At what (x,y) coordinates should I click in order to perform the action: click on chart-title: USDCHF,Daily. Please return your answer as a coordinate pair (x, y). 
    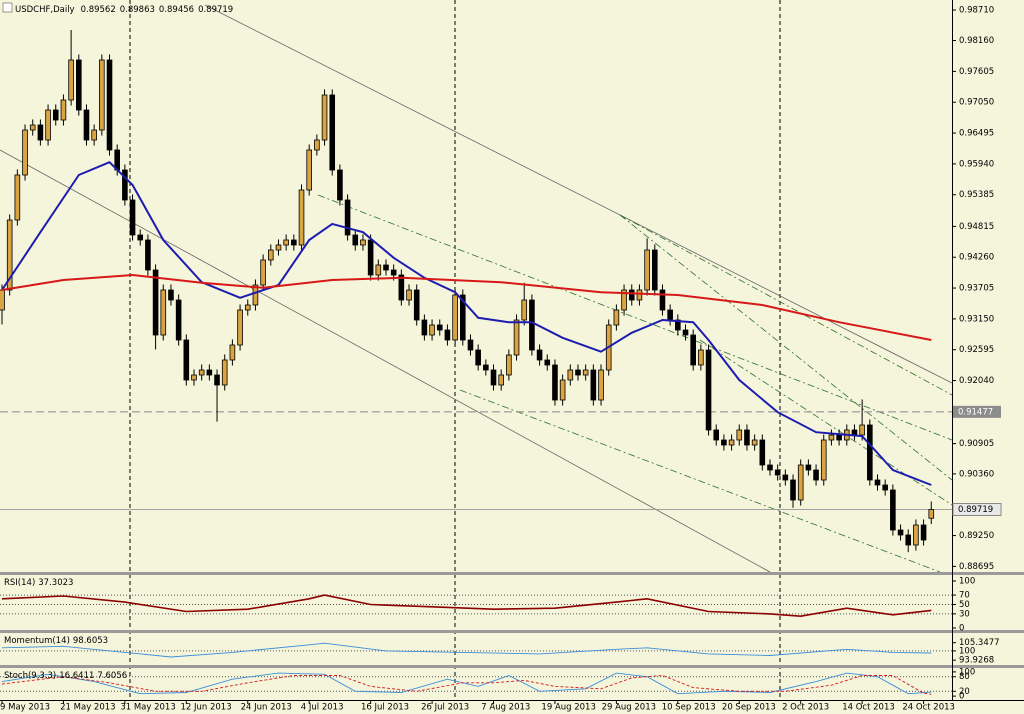
    Looking at the image, I should click on (45, 10).